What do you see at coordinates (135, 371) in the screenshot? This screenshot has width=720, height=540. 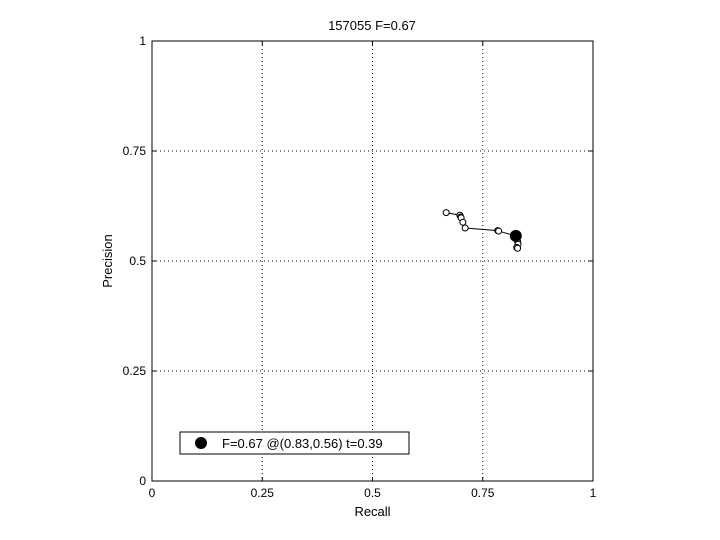 I see `y-tick-label: 0.25` at bounding box center [135, 371].